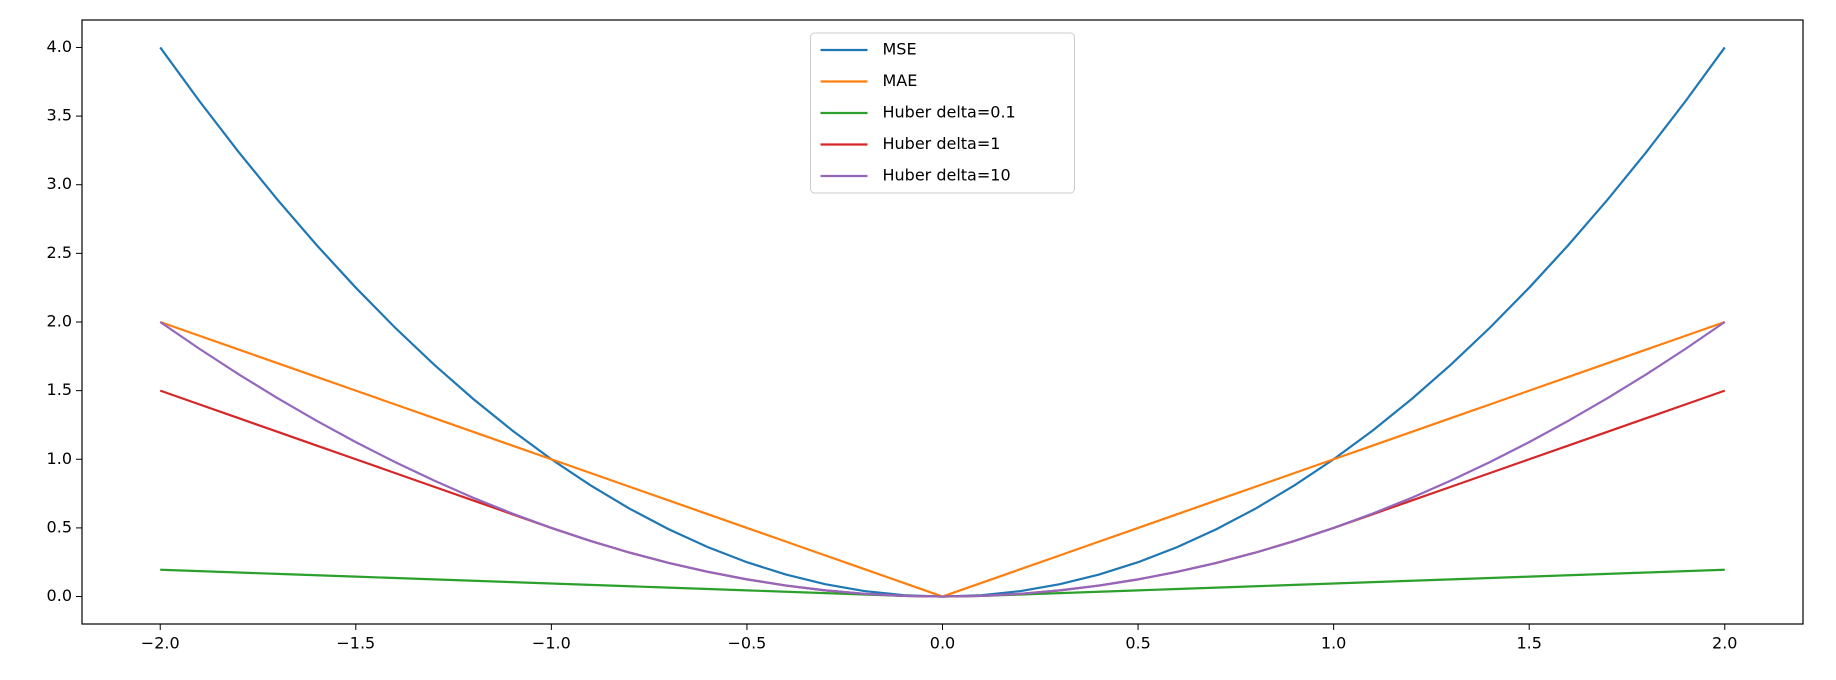  What do you see at coordinates (747, 643) in the screenshot?
I see `x-tick-label: −0.5` at bounding box center [747, 643].